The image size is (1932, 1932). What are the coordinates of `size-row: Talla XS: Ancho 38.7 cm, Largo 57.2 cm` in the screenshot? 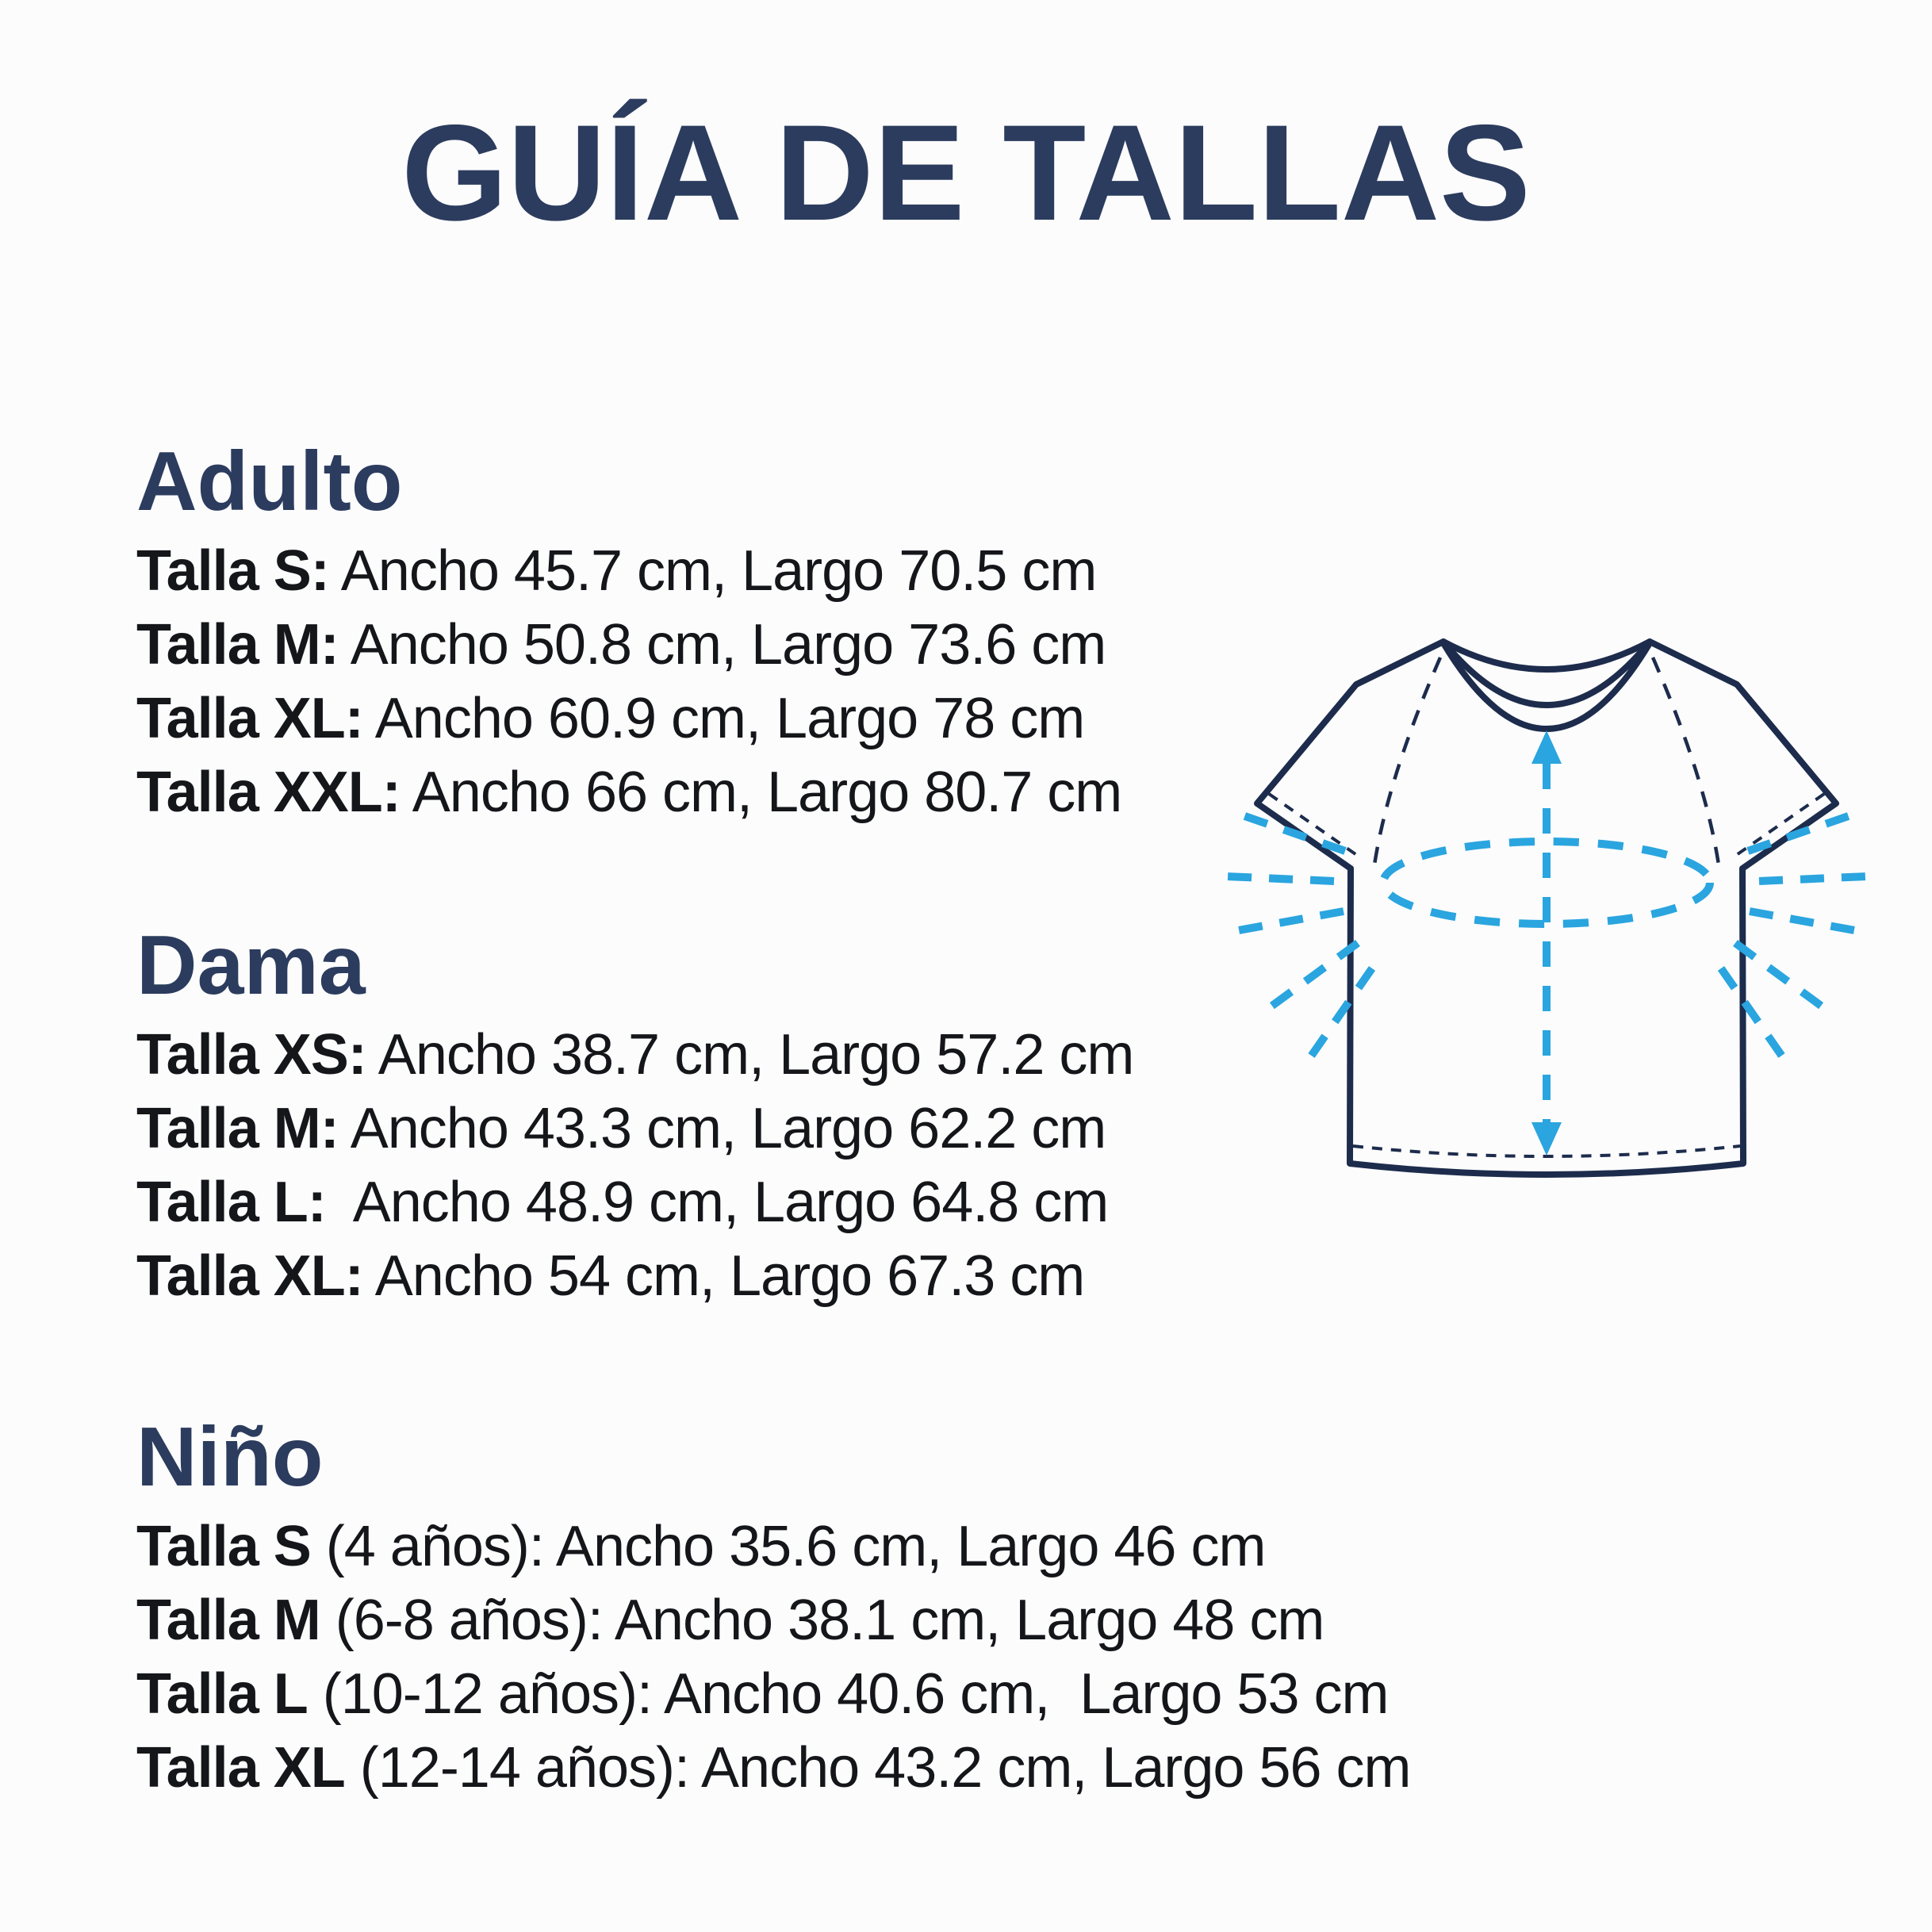 It's located at (636, 1055).